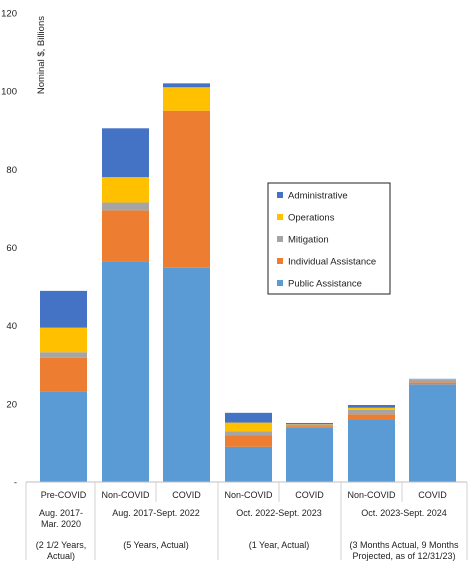 Image resolution: width=475 pixels, height=575 pixels. I want to click on legend-label: Operations, so click(311, 218).